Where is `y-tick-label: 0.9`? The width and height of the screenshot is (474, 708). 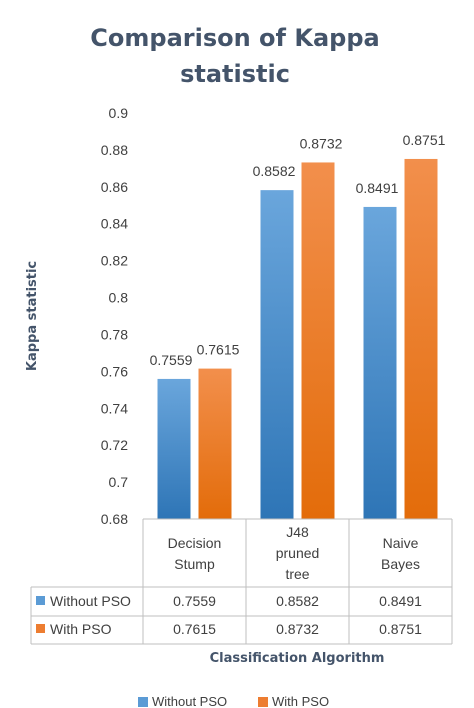
y-tick-label: 0.9 is located at coordinates (119, 113).